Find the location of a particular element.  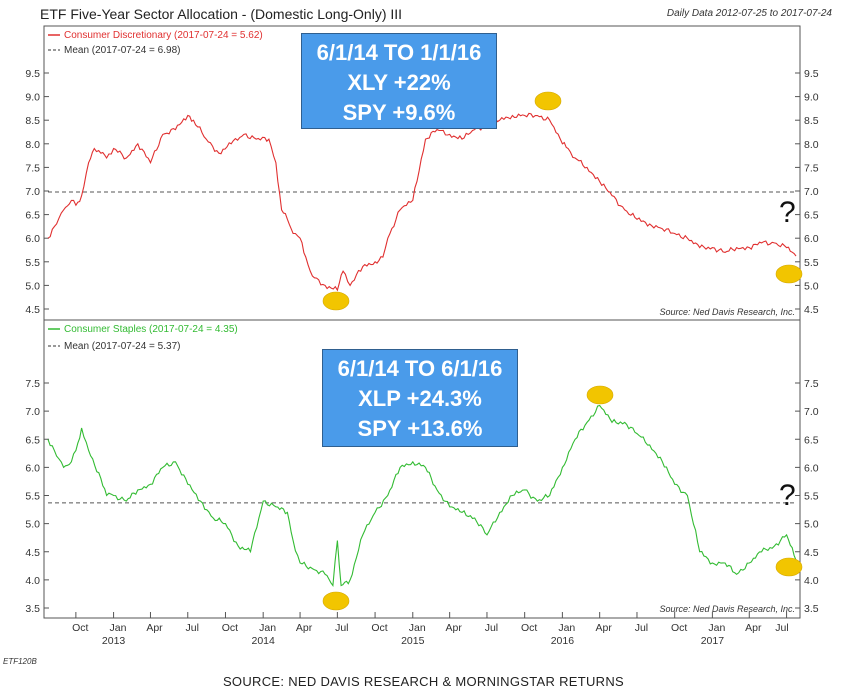

chart-subtitle: Daily Data 2012-07-25 to 2017-07-24 is located at coordinates (750, 13).